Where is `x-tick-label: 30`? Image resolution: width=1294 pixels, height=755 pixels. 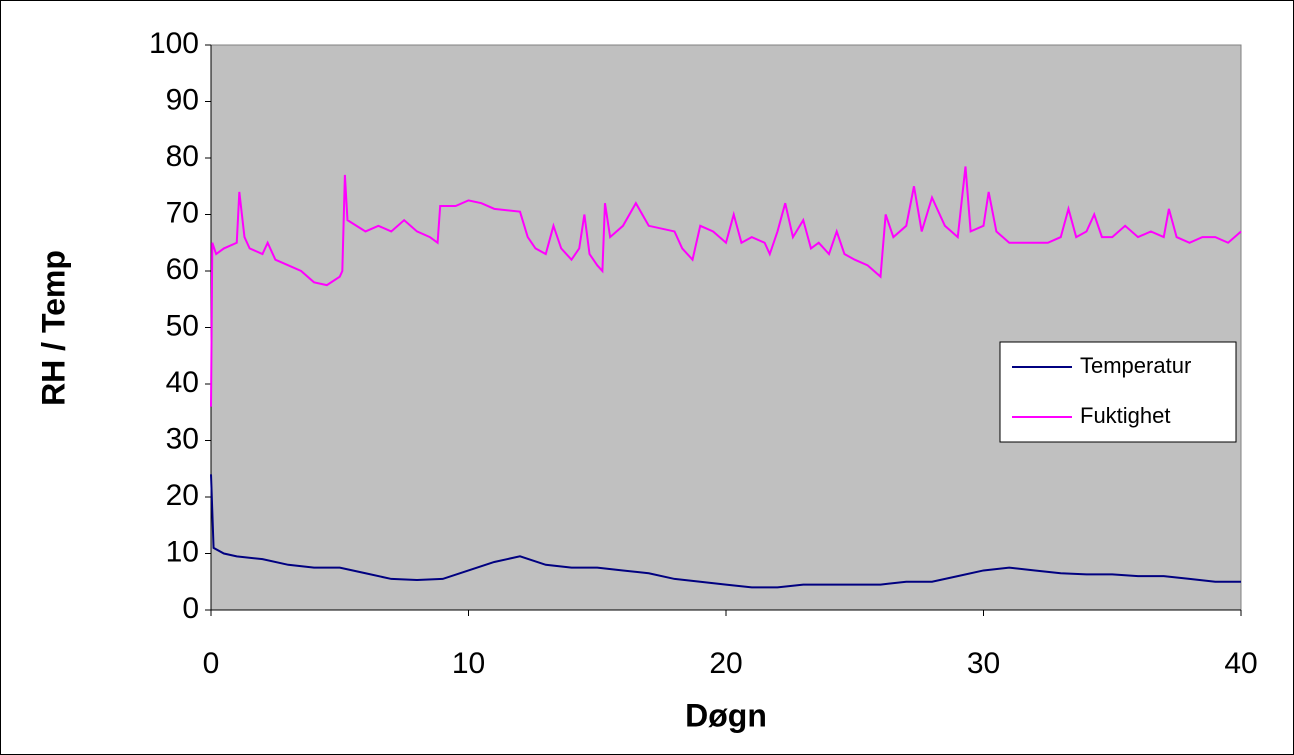 x-tick-label: 30 is located at coordinates (983, 663).